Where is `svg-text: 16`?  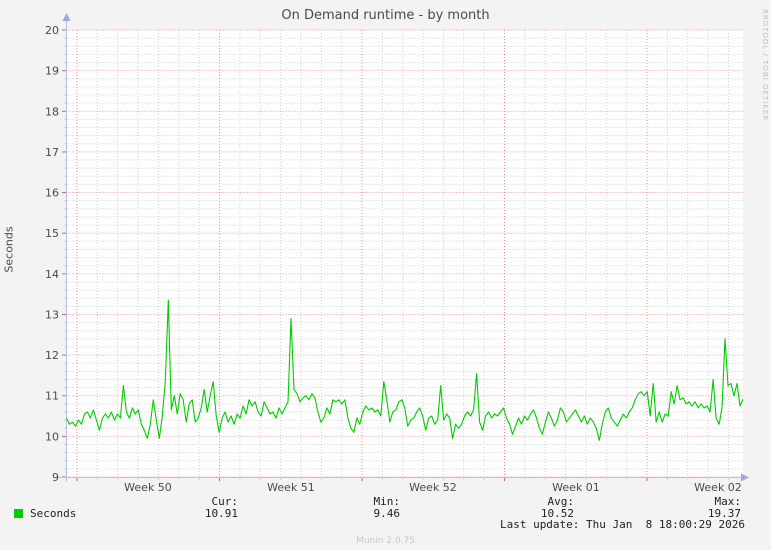
svg-text: 16 is located at coordinates (52, 193).